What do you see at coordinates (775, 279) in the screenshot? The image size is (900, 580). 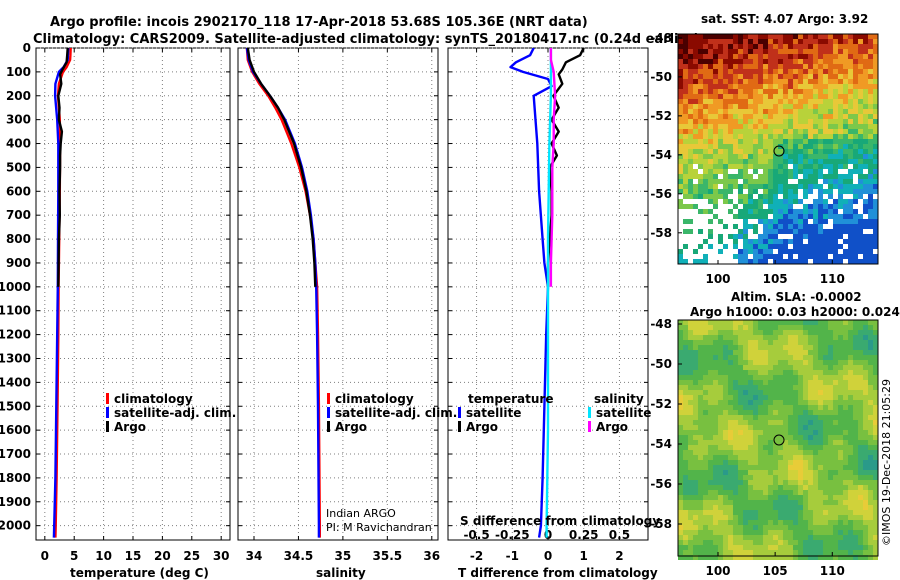 I see `map-x-tick-label: 105` at bounding box center [775, 279].